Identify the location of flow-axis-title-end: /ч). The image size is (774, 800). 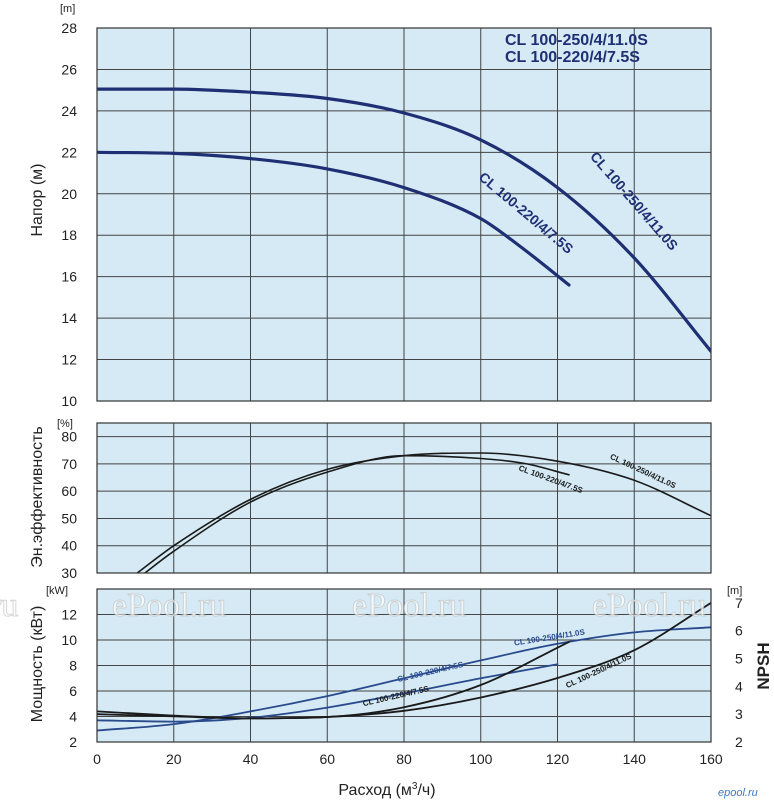
(426, 790).